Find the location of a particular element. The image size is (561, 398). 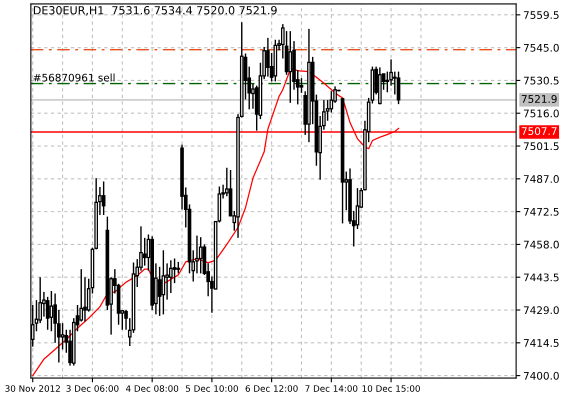

y-tick-label: 7559.5 is located at coordinates (541, 15).